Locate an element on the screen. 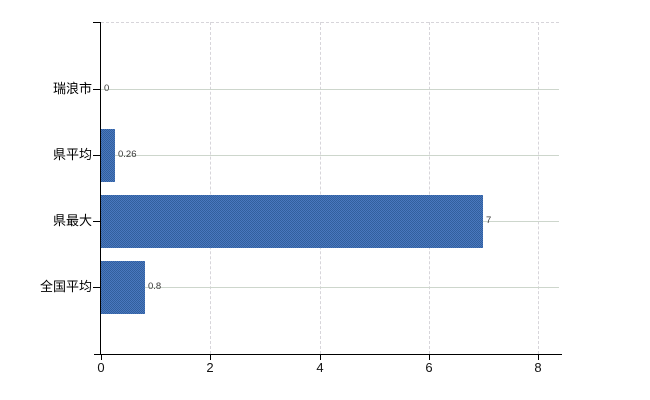  y-axis-category-label: 瑞浪市 is located at coordinates (72, 88).